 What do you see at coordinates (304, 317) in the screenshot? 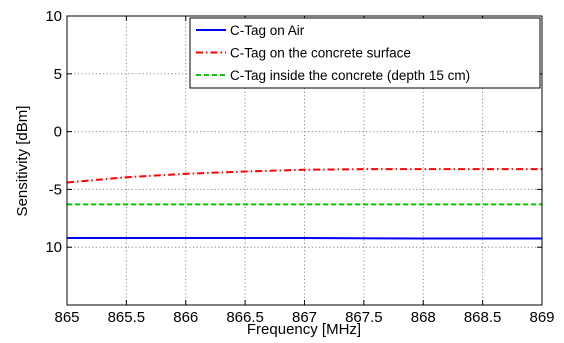
I see `x-tick-label: 867` at bounding box center [304, 317].